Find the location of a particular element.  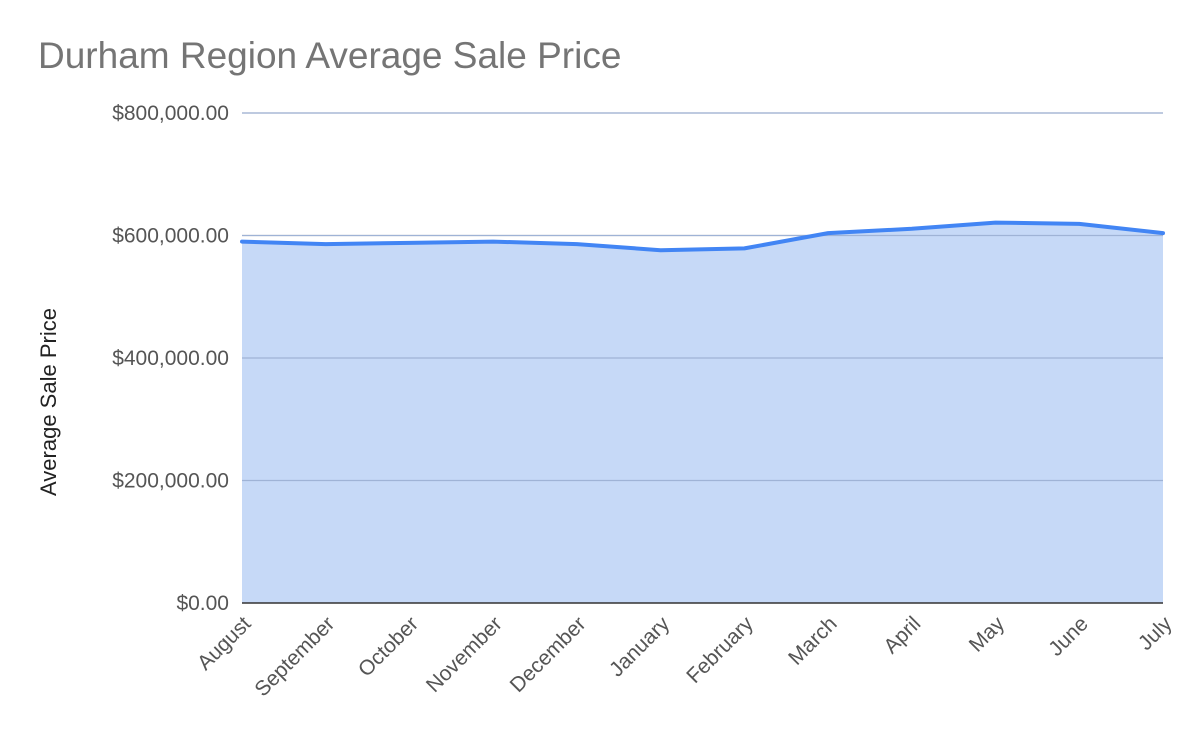

x-tick-label: December is located at coordinates (548, 654).